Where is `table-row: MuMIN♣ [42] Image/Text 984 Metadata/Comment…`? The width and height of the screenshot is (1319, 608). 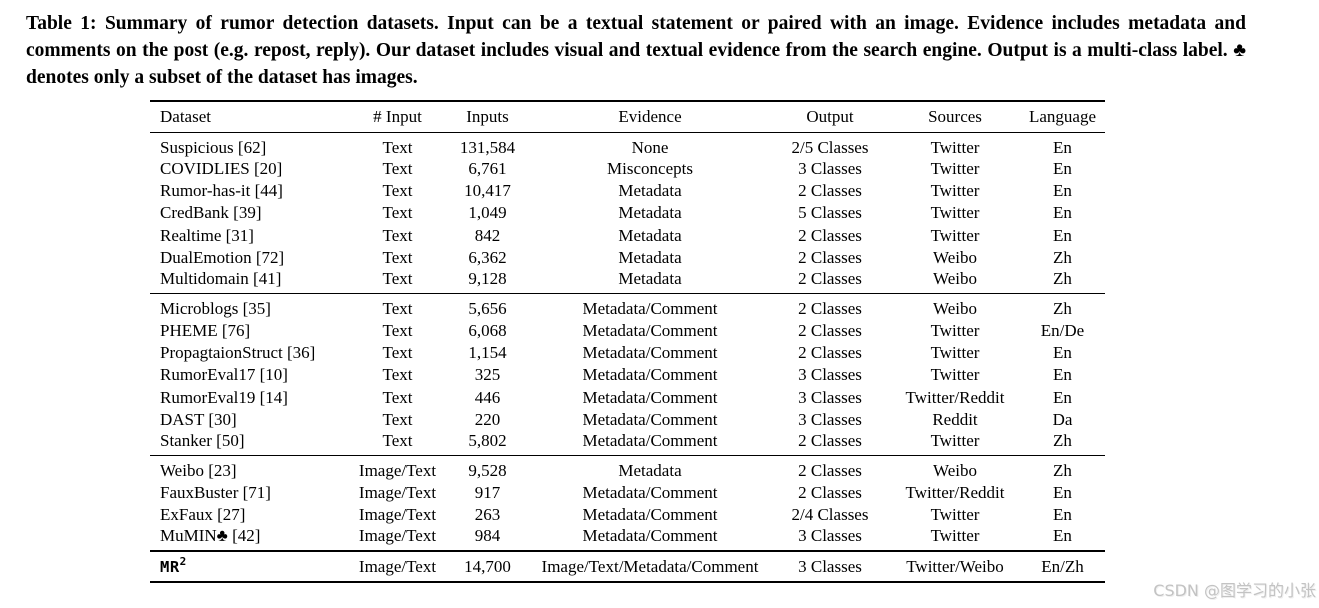
table-row: MuMIN♣ [42] Image/Text 984 Metadata/Comment… is located at coordinates (627, 538).